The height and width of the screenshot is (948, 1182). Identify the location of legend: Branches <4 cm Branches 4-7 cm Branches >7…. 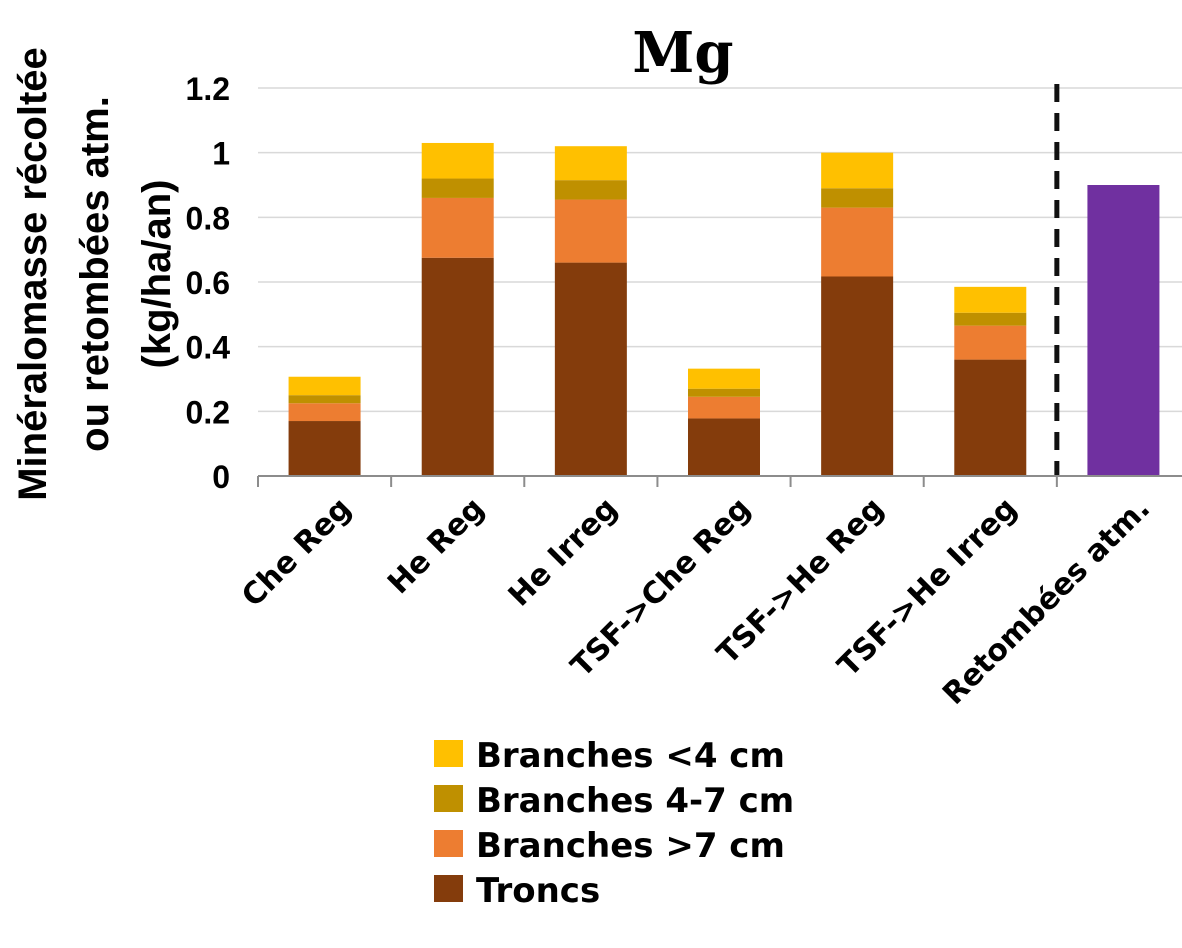
(614, 823).